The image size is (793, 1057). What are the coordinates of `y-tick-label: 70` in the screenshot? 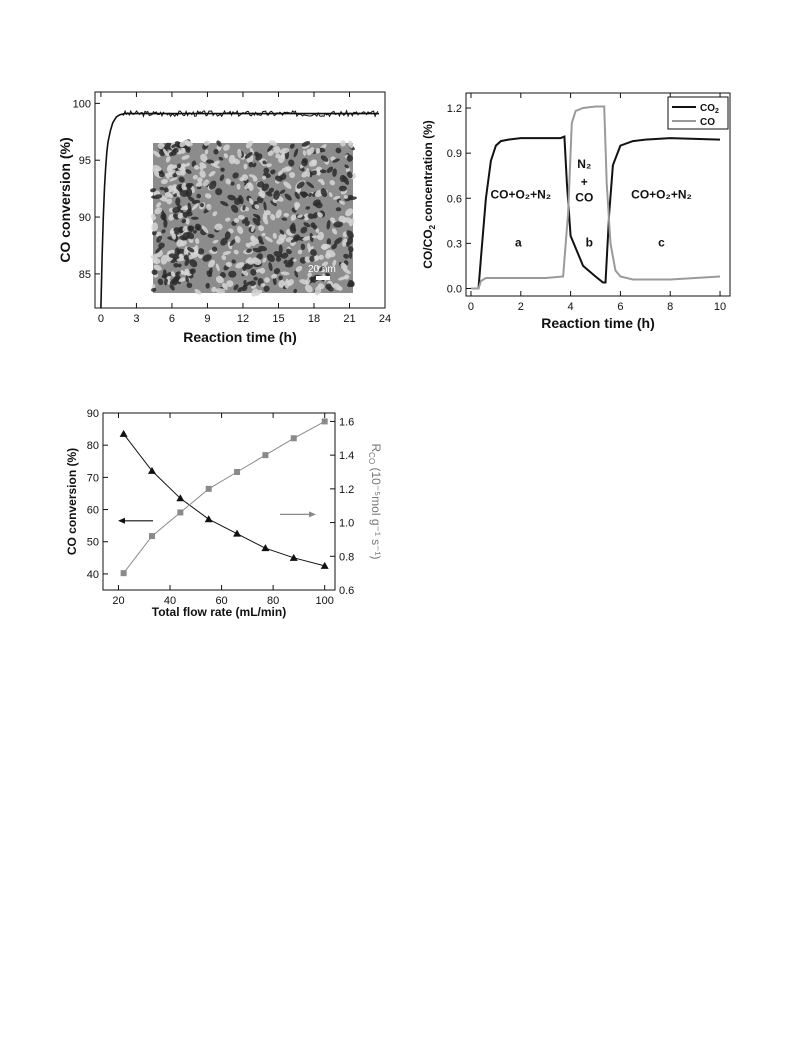 It's located at (93, 478).